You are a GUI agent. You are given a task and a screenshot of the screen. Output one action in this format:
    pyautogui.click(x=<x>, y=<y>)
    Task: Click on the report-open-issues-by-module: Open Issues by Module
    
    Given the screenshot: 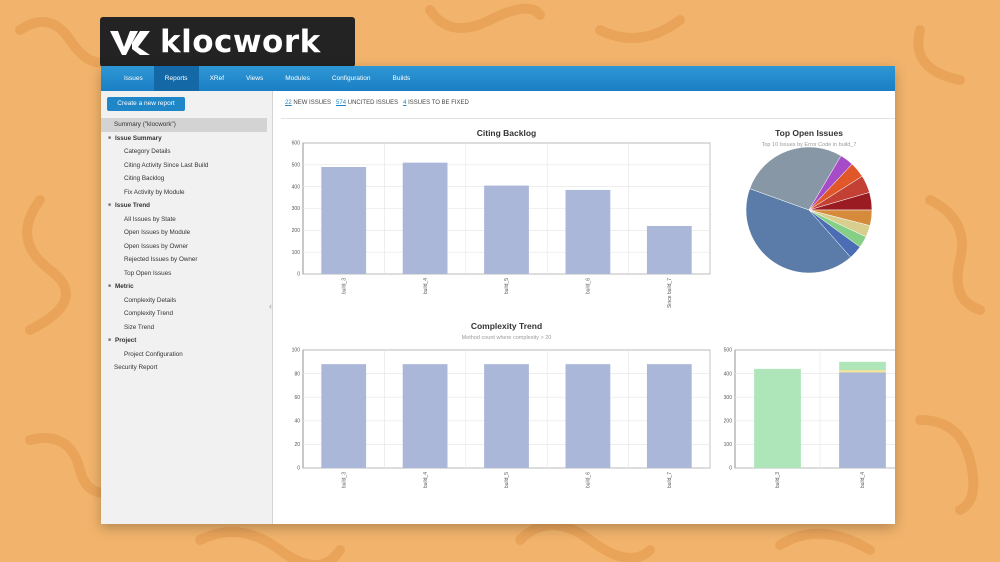 What is the action you would take?
    pyautogui.click(x=157, y=232)
    